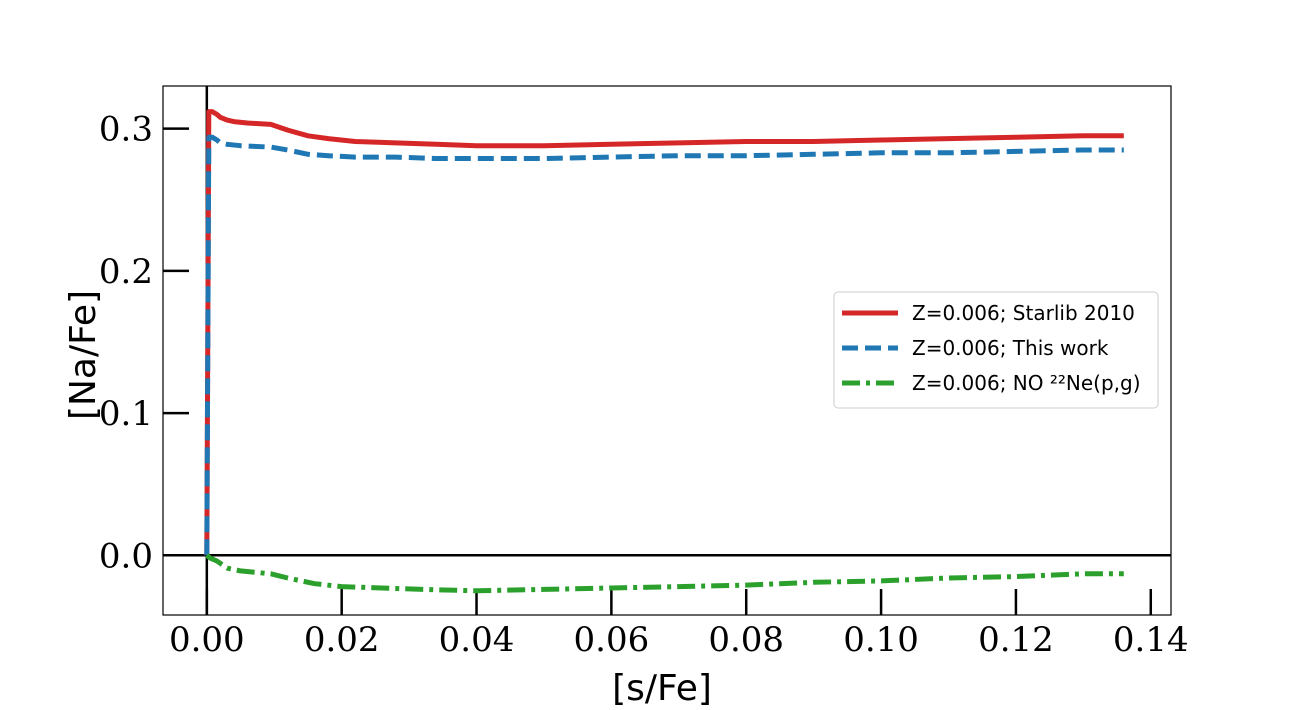 The width and height of the screenshot is (1301, 710). I want to click on x-tick-label: 0.06, so click(612, 640).